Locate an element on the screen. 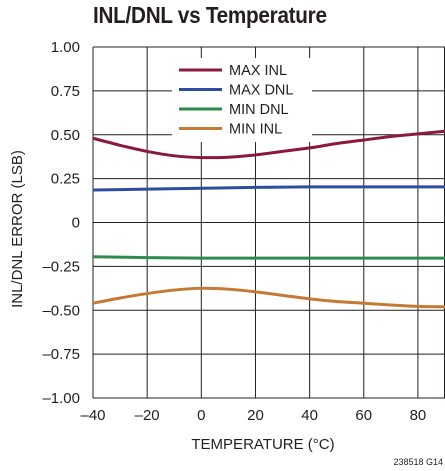  x-tick-label: 20 is located at coordinates (255, 415).